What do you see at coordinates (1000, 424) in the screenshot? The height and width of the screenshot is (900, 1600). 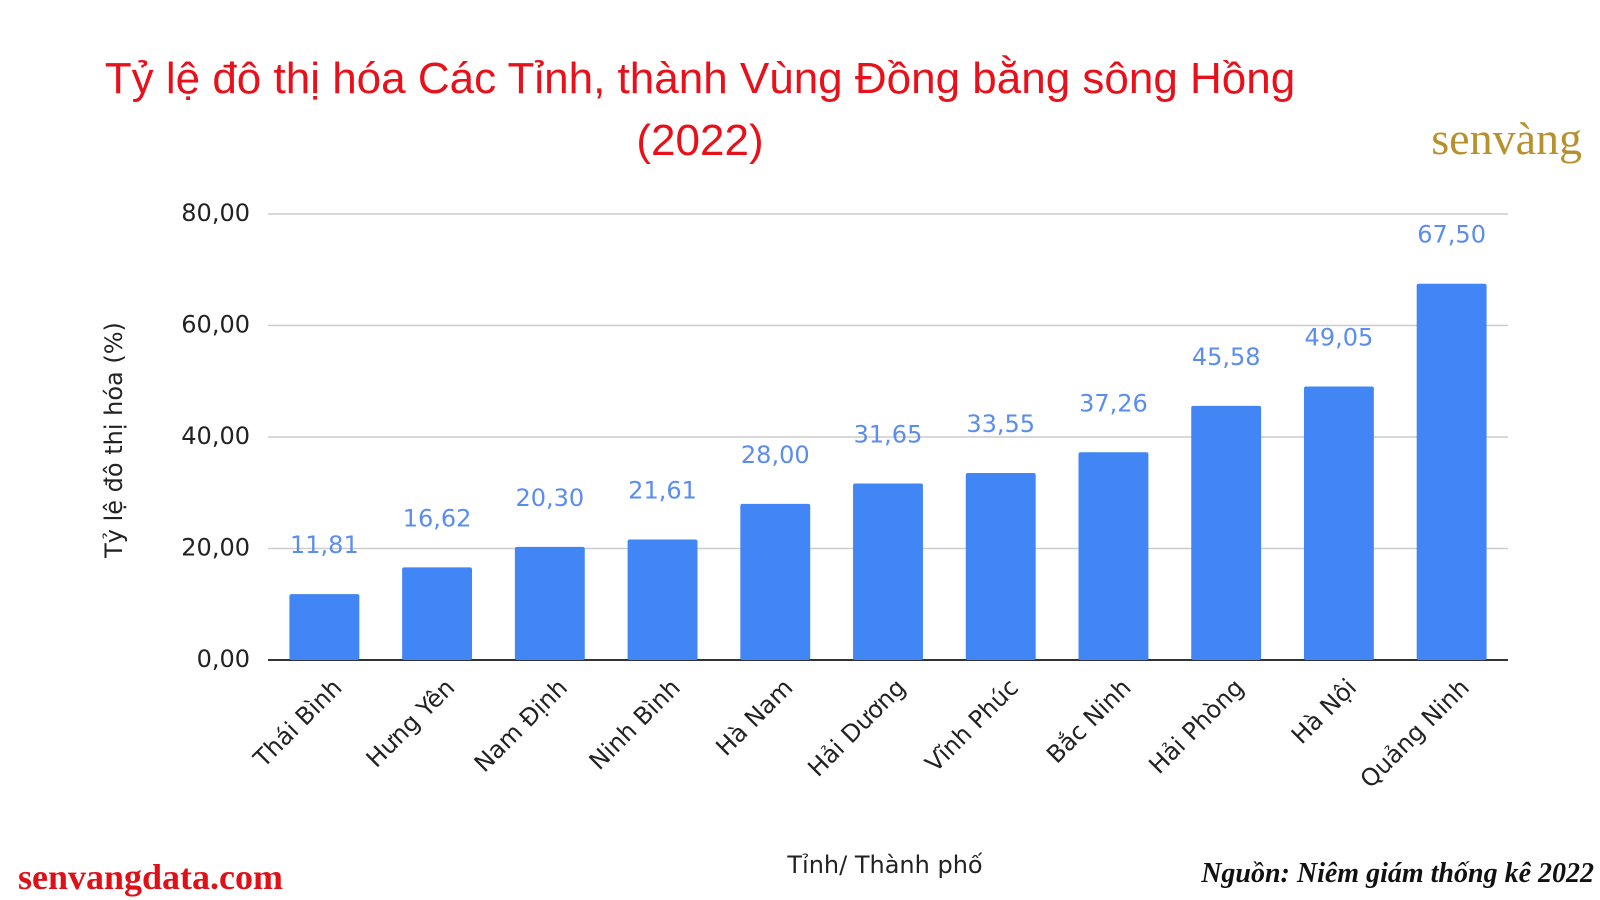 I see `data-label: 33,55` at bounding box center [1000, 424].